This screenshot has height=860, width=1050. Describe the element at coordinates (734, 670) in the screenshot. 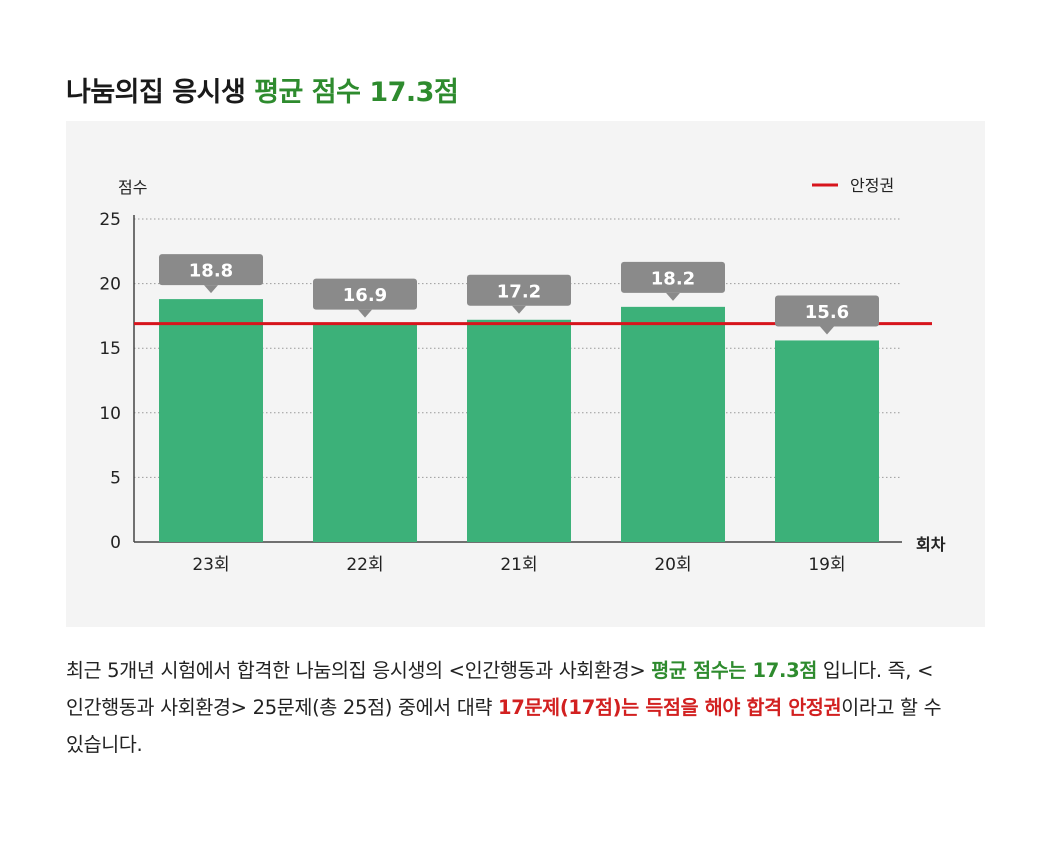

I see `description-highlight-average: 평균 점수는 17.3점` at that location.